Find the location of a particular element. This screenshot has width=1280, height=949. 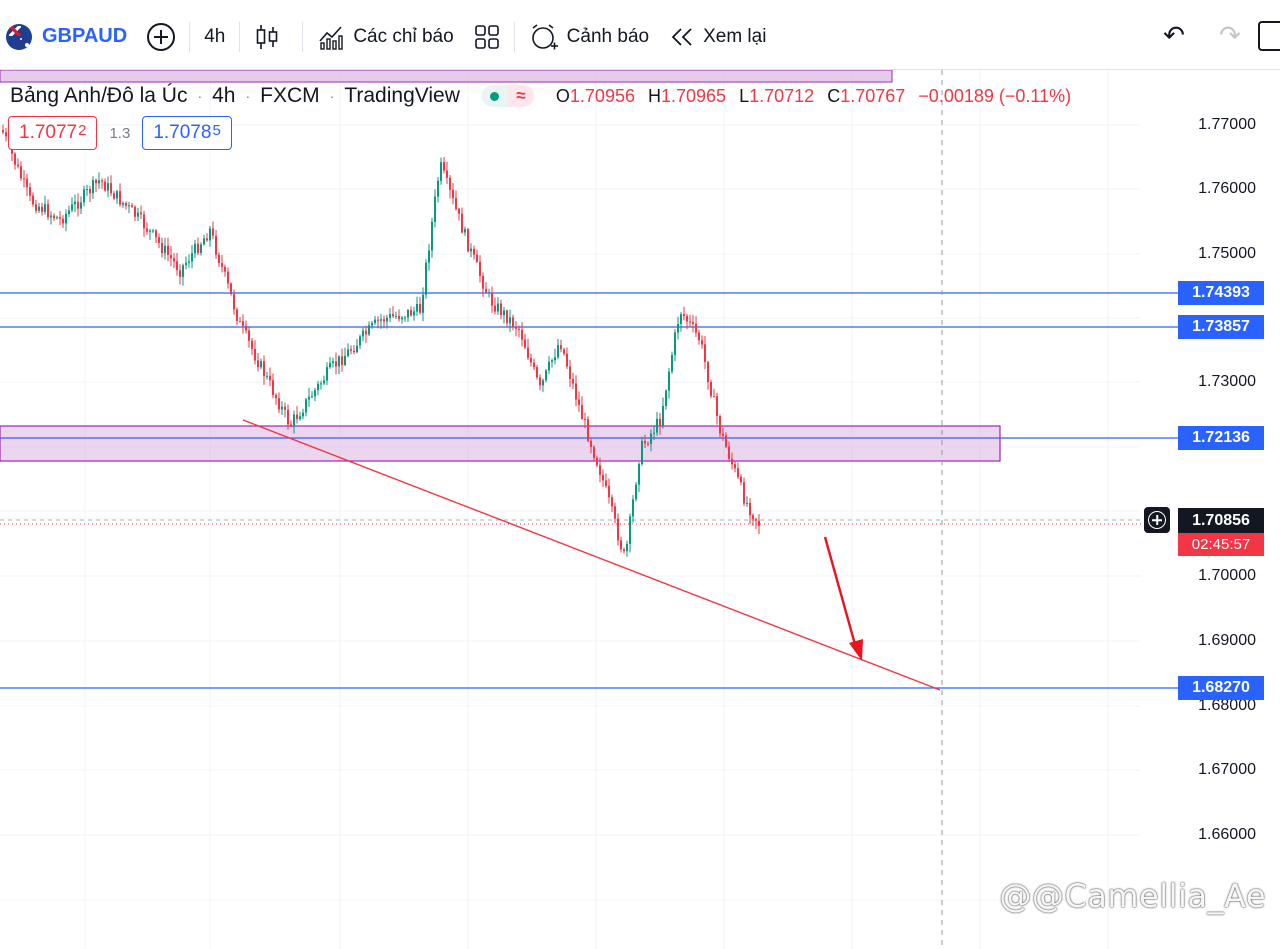

price-tick: 1.70000 is located at coordinates (1227, 575).